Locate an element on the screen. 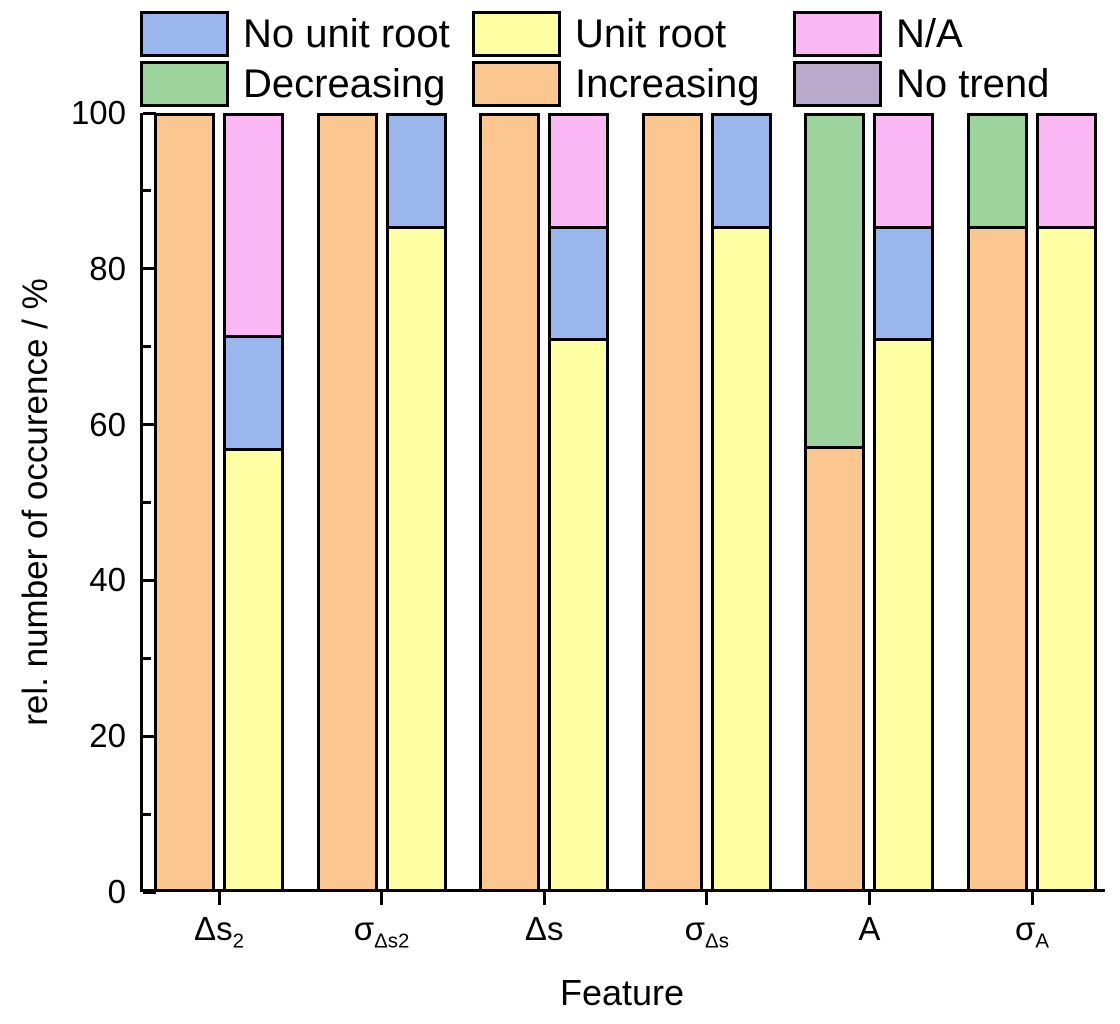 Image resolution: width=1120 pixels, height=1024 pixels. bar-trend-σ_A is located at coordinates (997, 502).